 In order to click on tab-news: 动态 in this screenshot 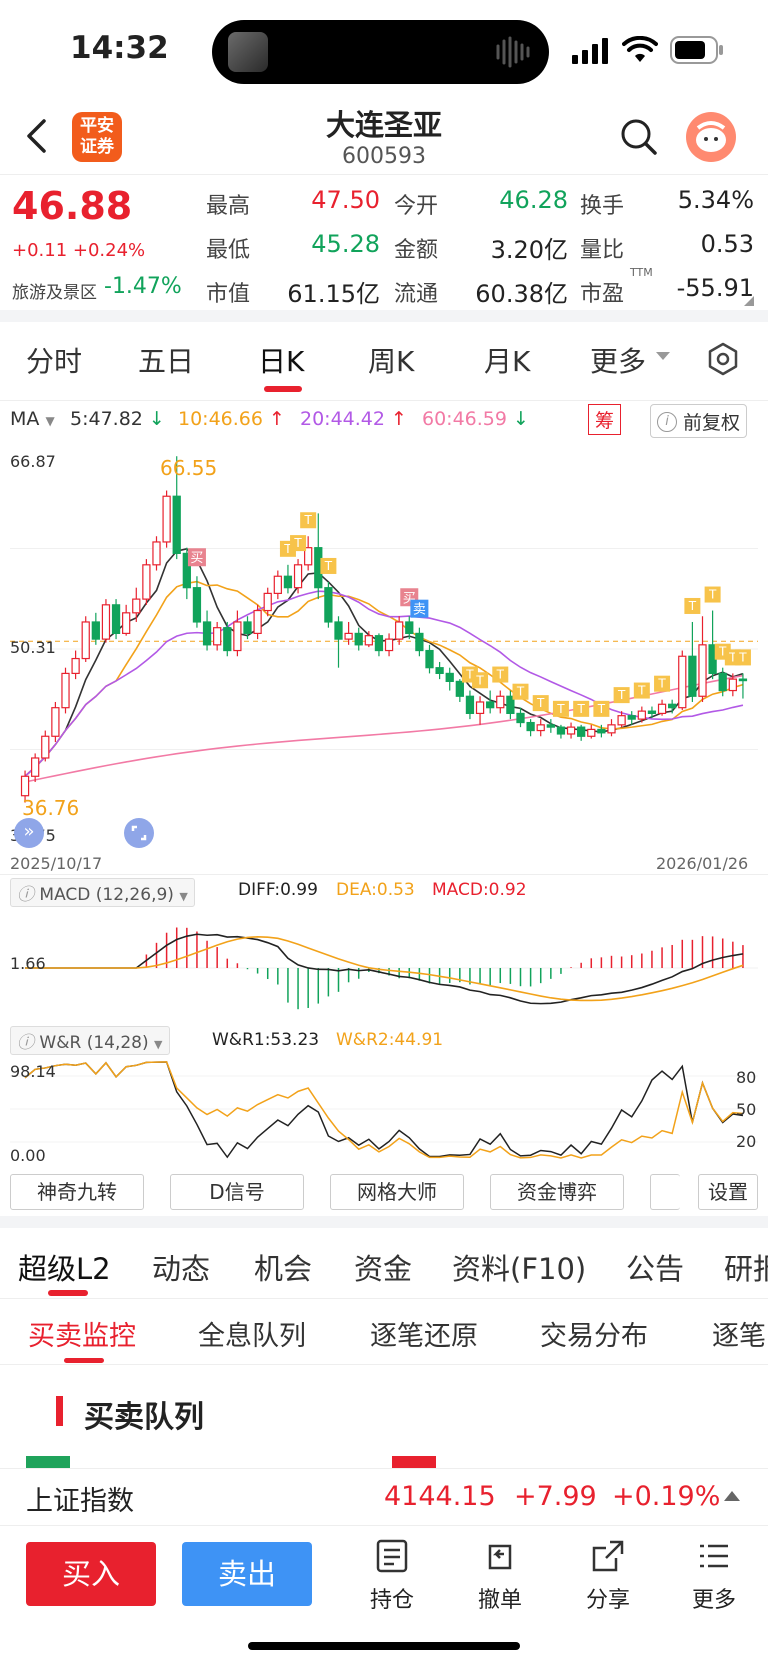, I will do `click(181, 1269)`.